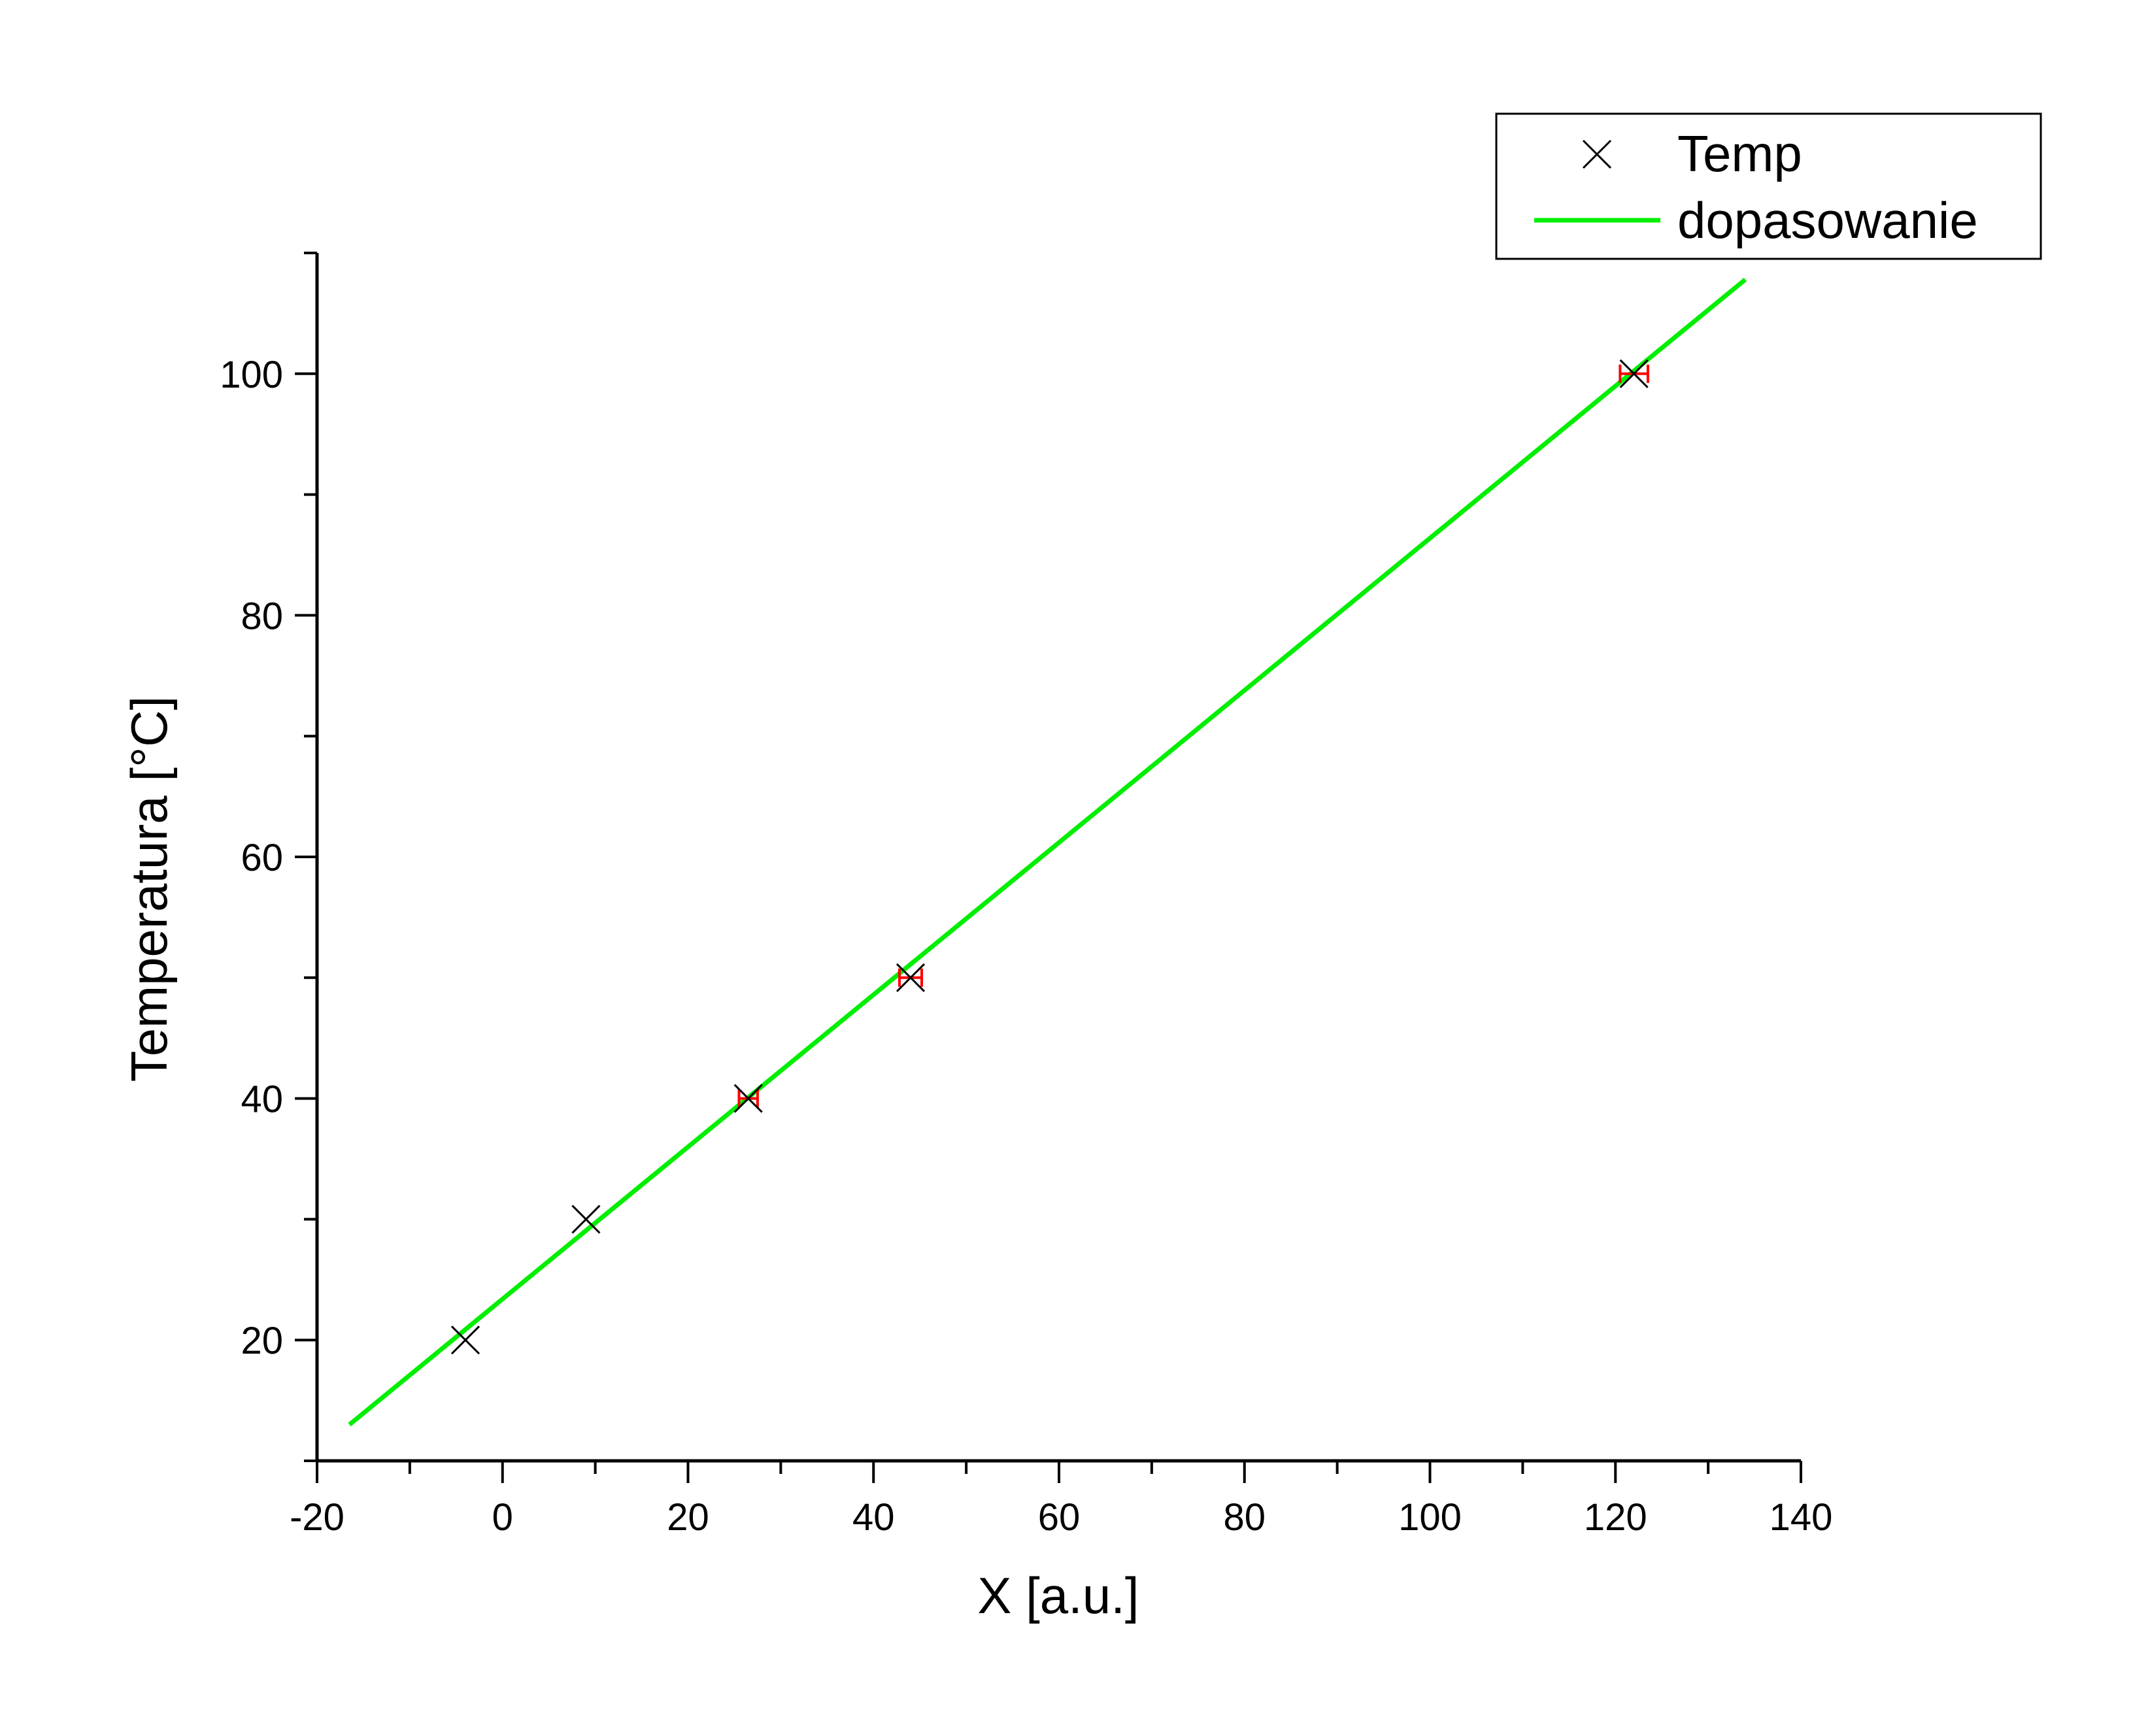 The height and width of the screenshot is (1736, 2133). I want to click on x-tick-label: 80, so click(1244, 1517).